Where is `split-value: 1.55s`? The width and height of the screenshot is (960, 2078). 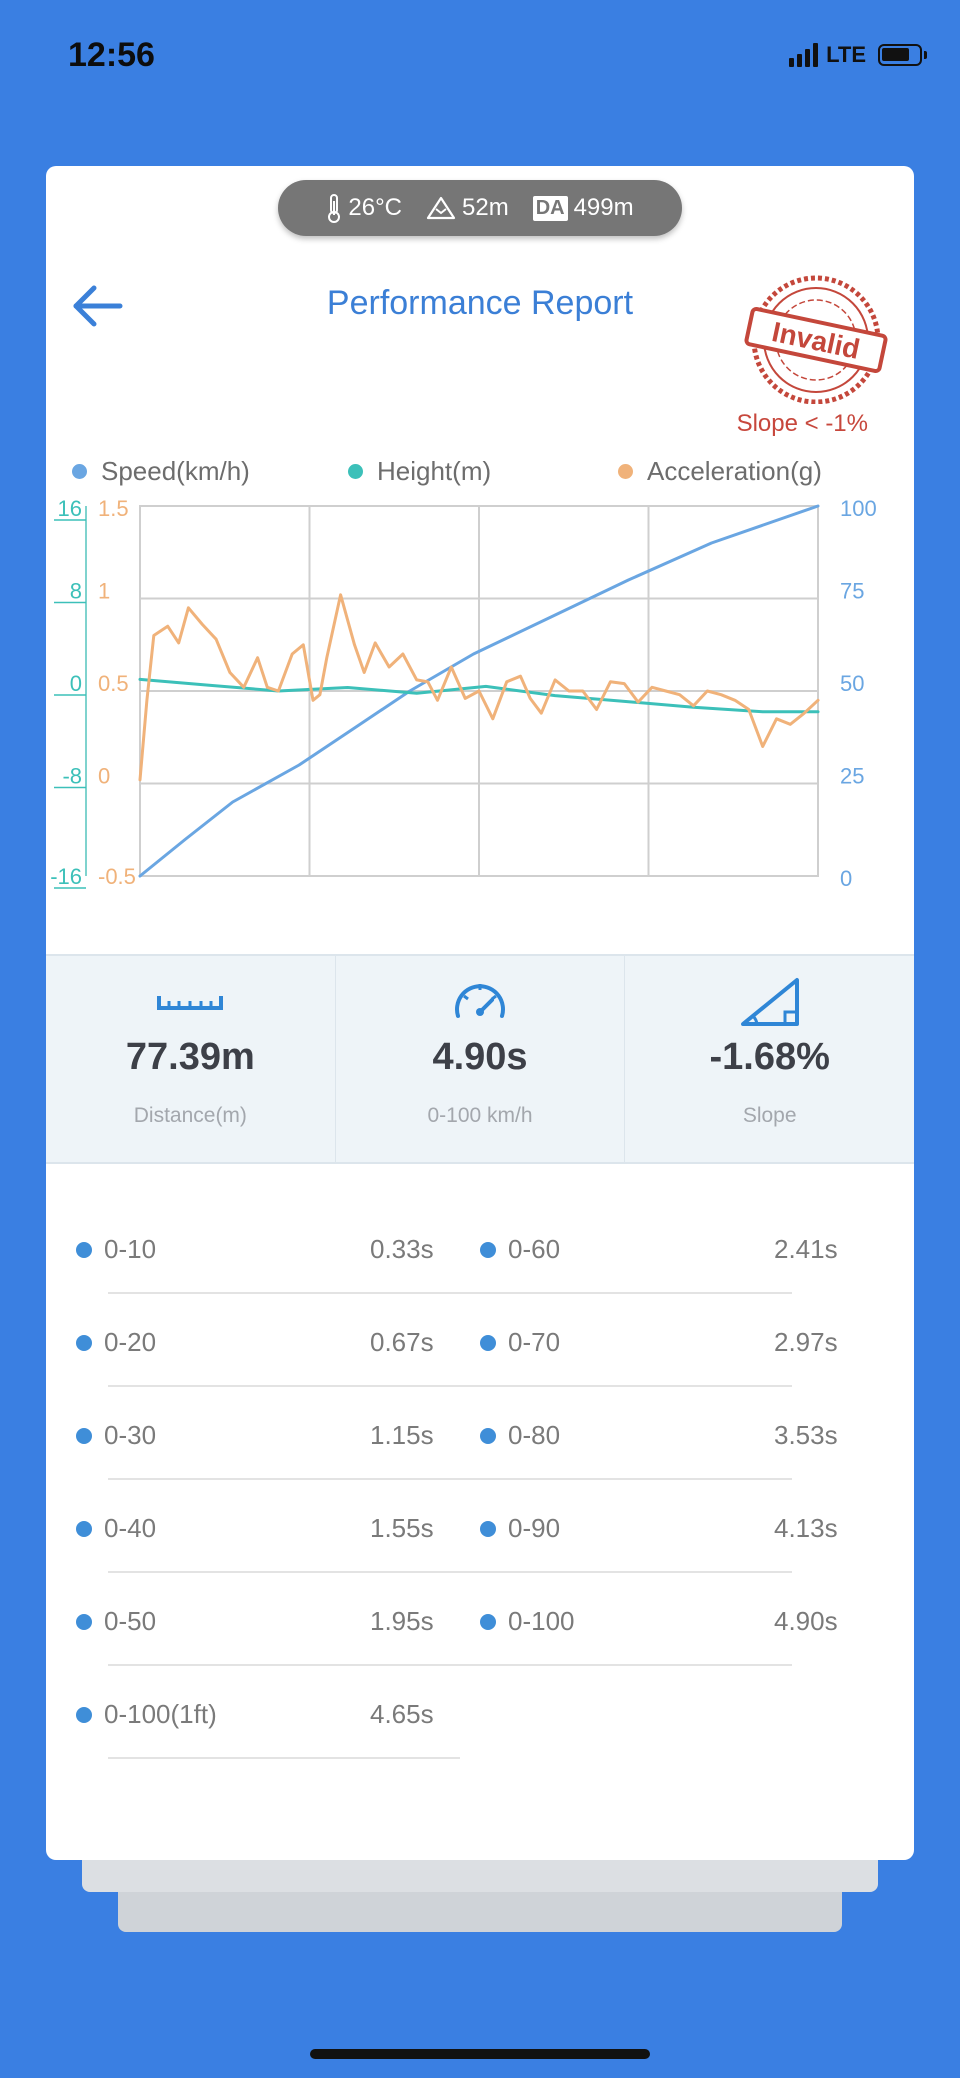
split-value: 1.55s is located at coordinates (402, 1528).